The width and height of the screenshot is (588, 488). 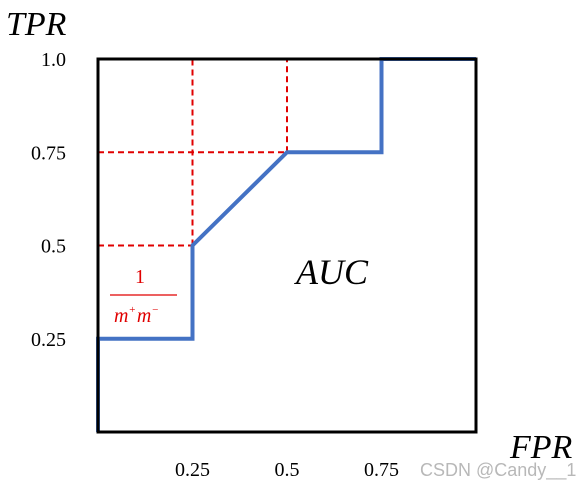 I want to click on x-tick-label: 0.5, so click(x=287, y=470).